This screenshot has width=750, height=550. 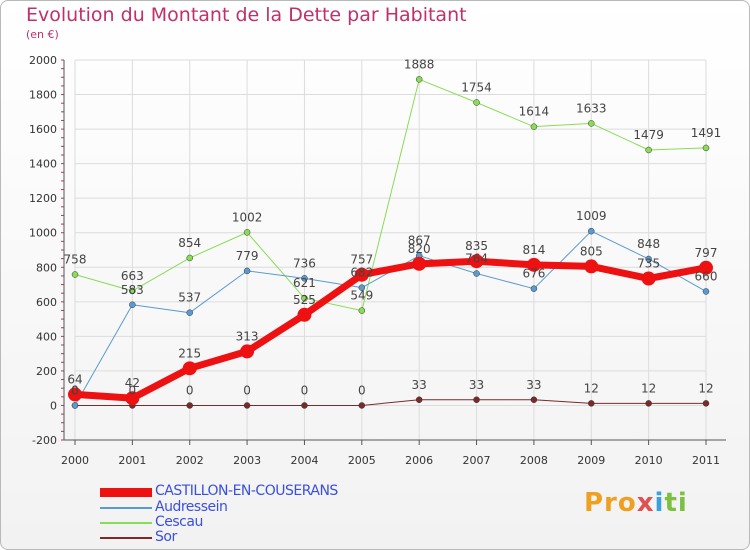 I want to click on data-label: 1002, so click(x=247, y=217).